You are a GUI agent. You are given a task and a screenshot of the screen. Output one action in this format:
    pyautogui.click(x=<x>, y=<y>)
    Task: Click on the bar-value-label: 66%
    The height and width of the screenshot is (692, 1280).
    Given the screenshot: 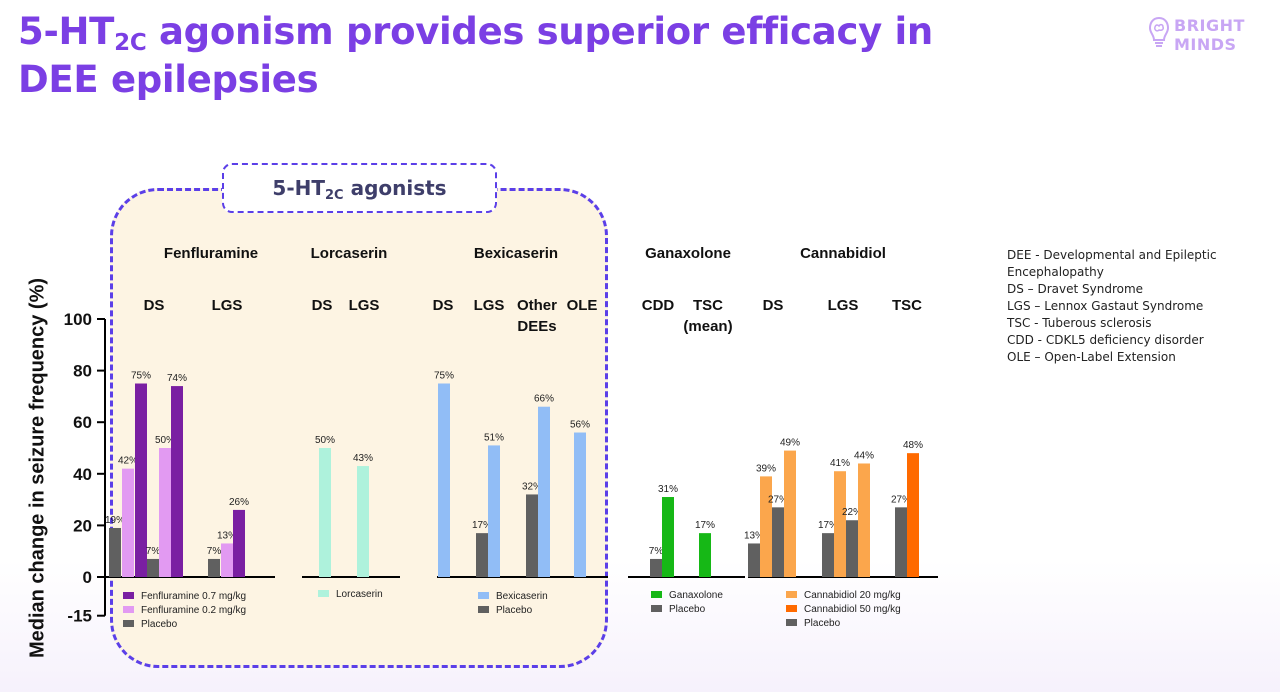 What is the action you would take?
    pyautogui.click(x=544, y=399)
    